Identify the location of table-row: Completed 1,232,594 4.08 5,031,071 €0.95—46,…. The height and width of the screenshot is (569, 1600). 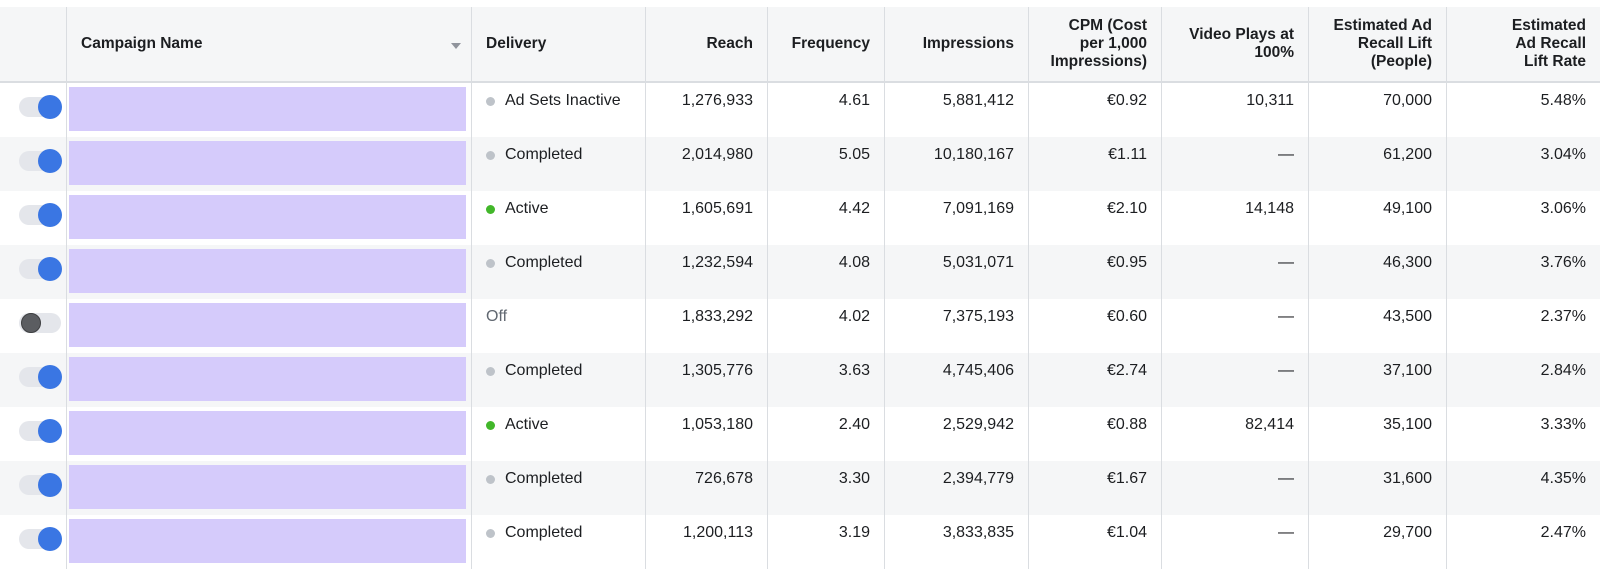
(800, 272).